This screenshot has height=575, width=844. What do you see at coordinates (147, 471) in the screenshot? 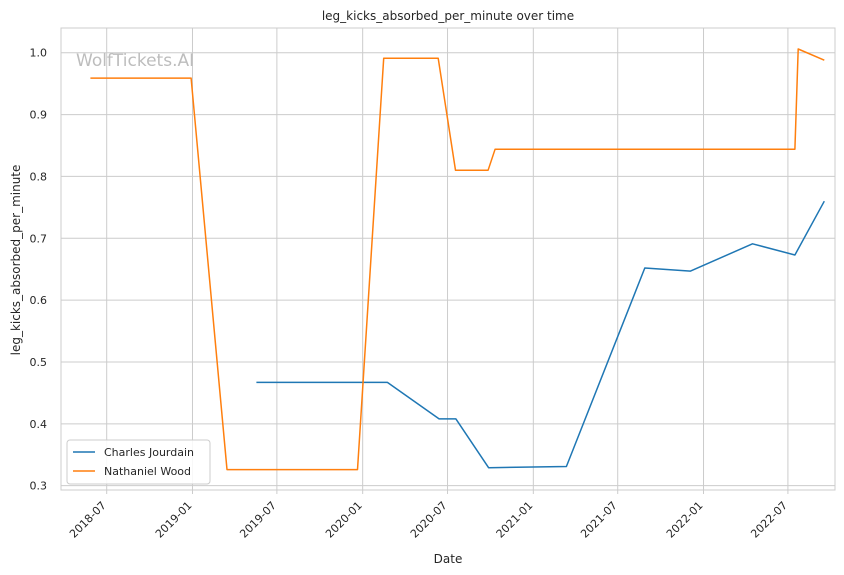
I see `legend-label-1: Nathaniel Wood` at bounding box center [147, 471].